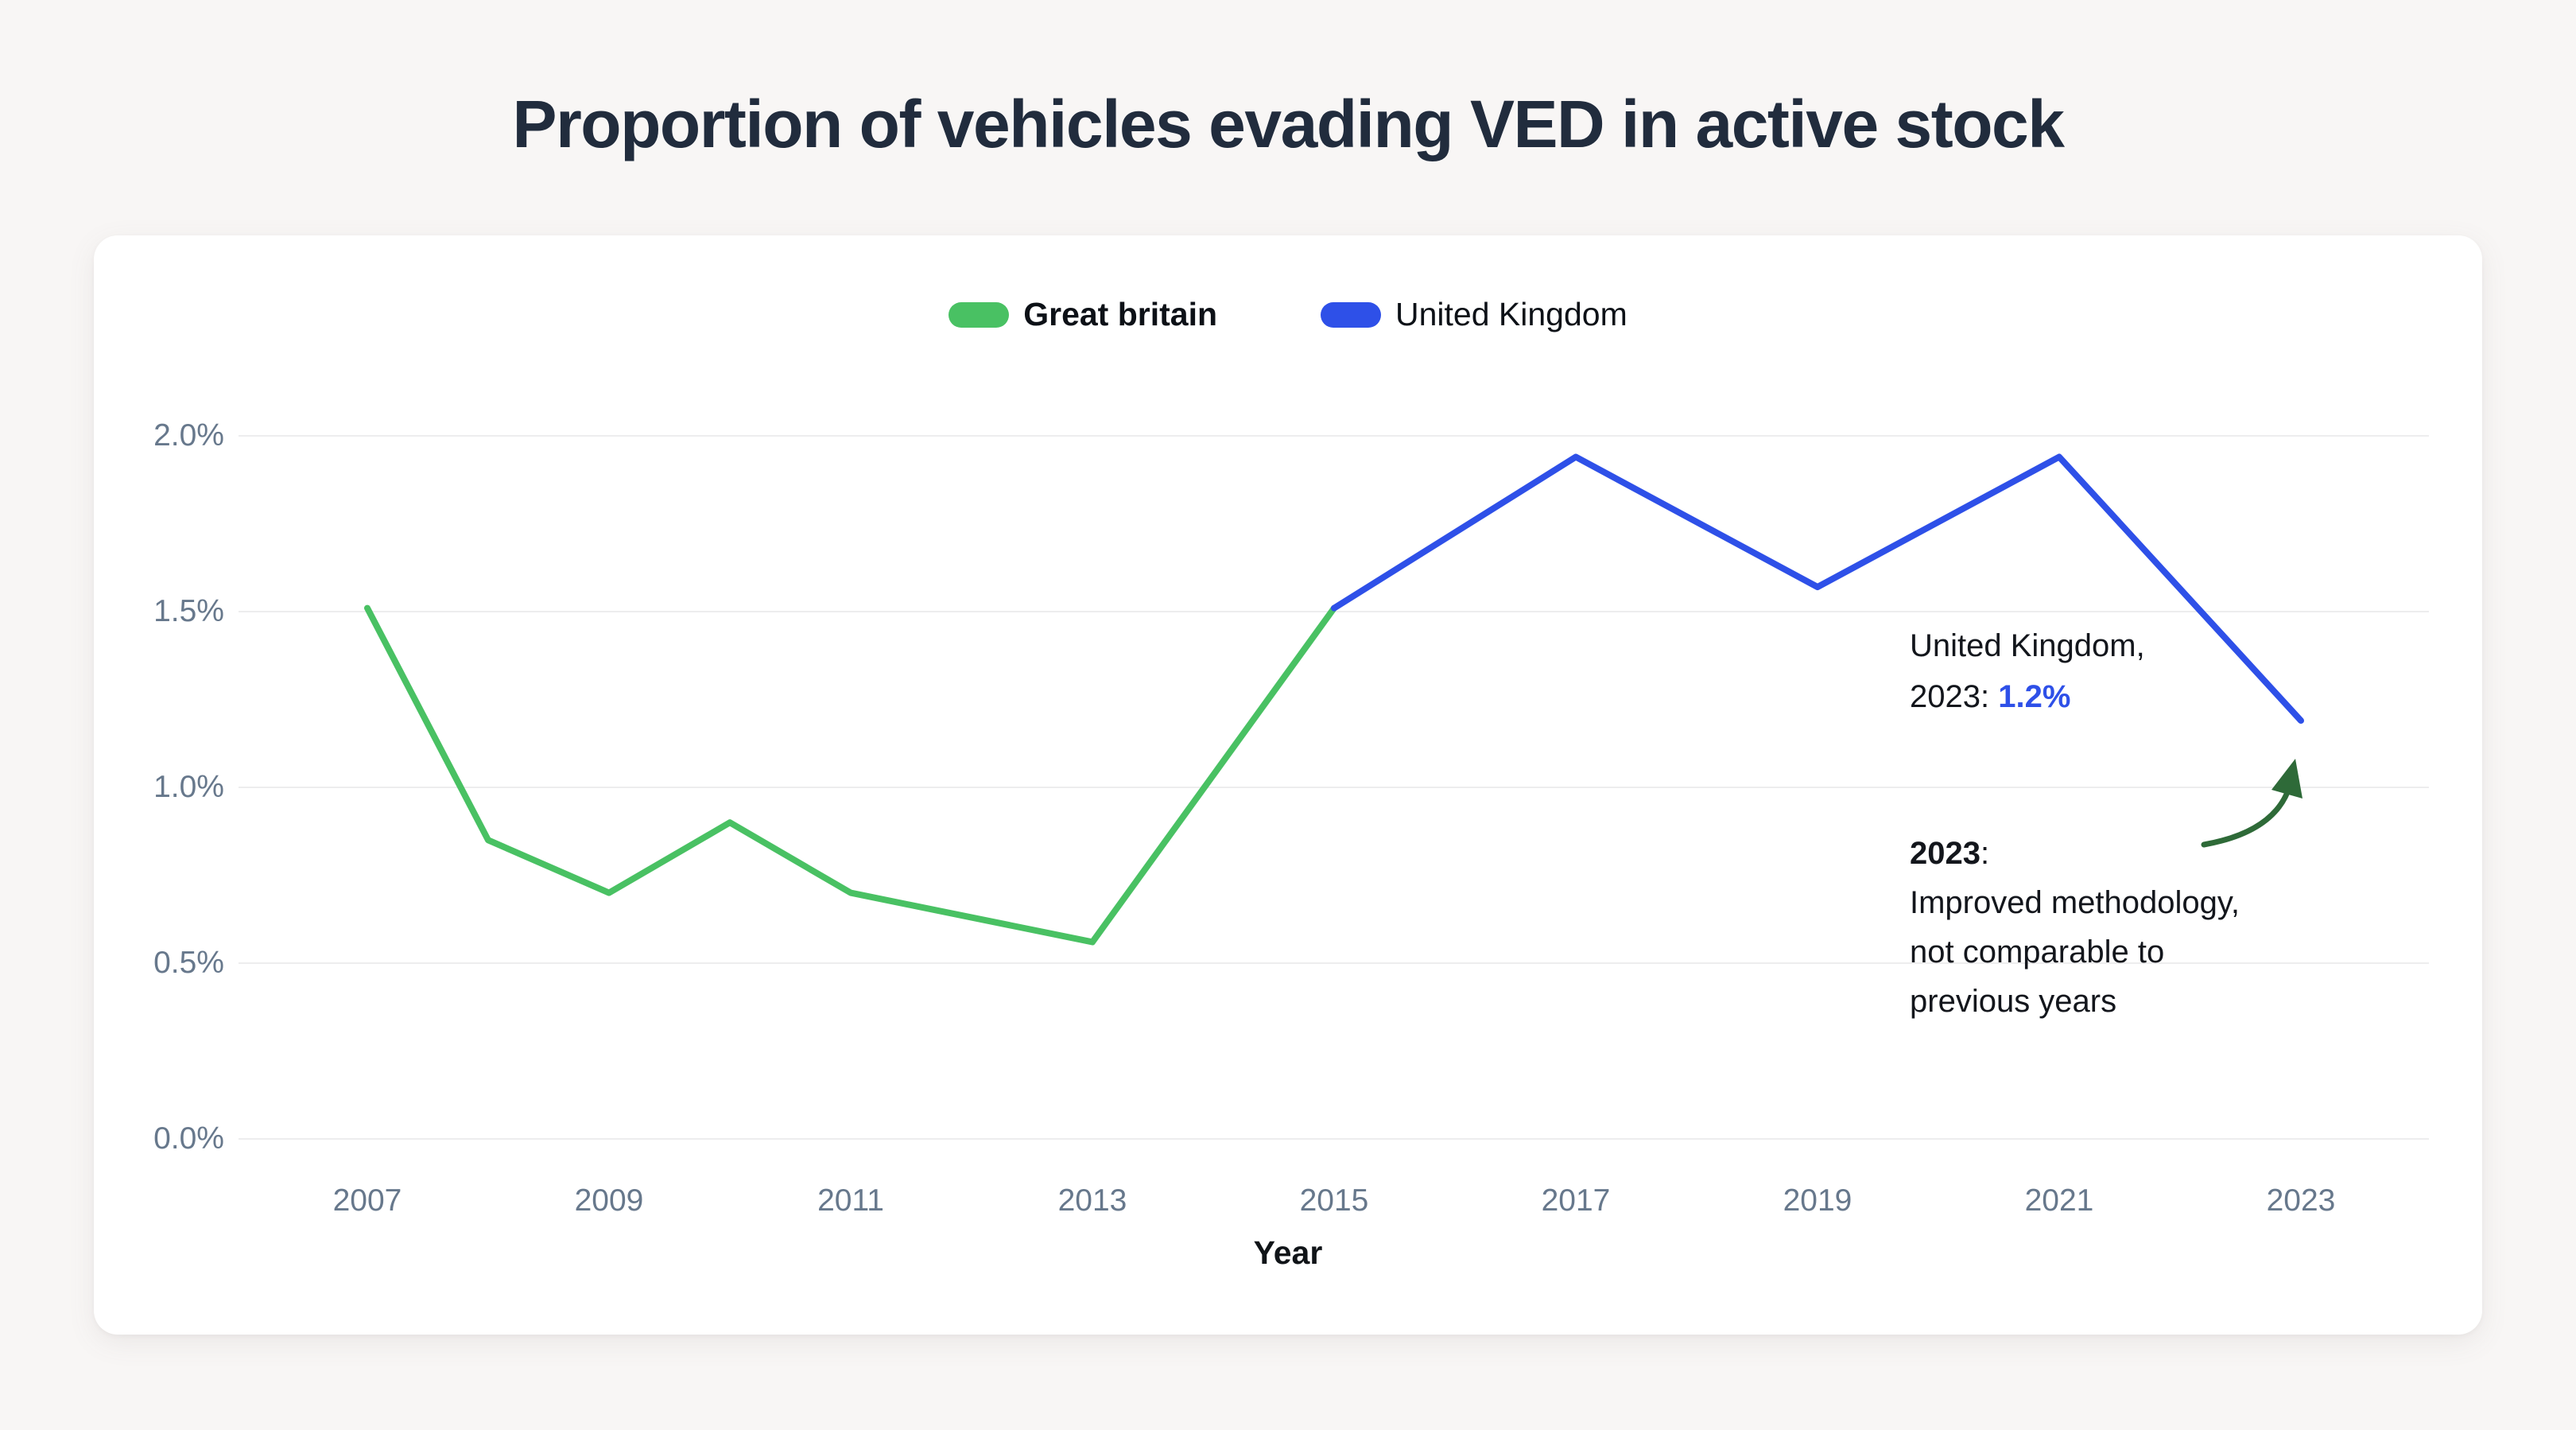  What do you see at coordinates (188, 1138) in the screenshot?
I see `y-axis-tick-label: 0.0%` at bounding box center [188, 1138].